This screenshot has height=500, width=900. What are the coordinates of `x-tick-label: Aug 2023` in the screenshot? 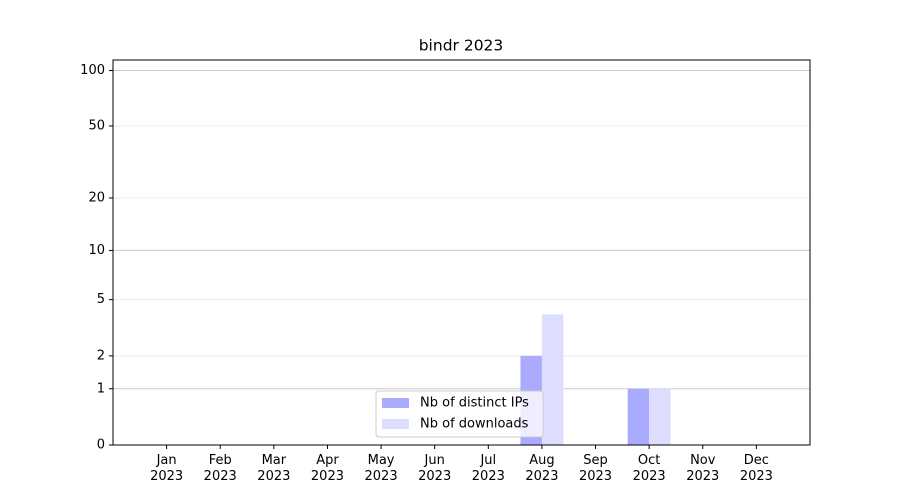 It's located at (542, 468).